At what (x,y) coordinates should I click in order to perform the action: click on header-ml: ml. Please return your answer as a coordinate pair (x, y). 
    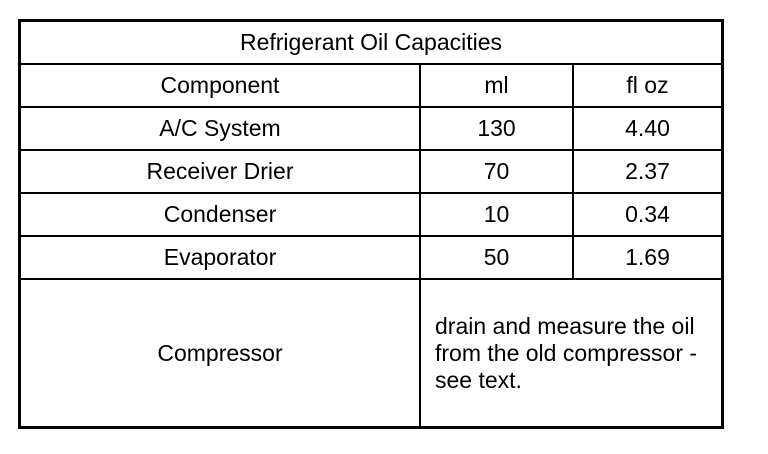
    Looking at the image, I should click on (496, 85).